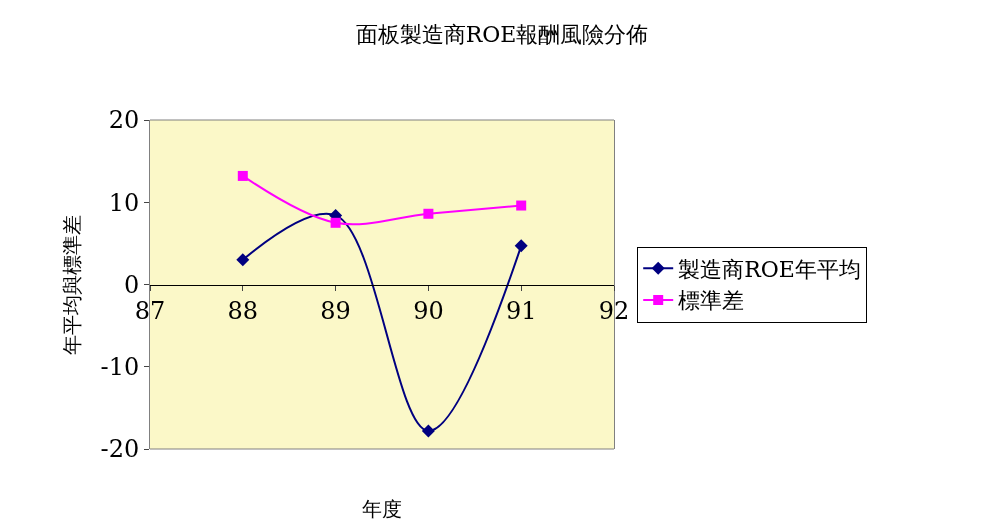 This screenshot has height=529, width=1004. What do you see at coordinates (382, 509) in the screenshot?
I see `x-axis-title: 年度` at bounding box center [382, 509].